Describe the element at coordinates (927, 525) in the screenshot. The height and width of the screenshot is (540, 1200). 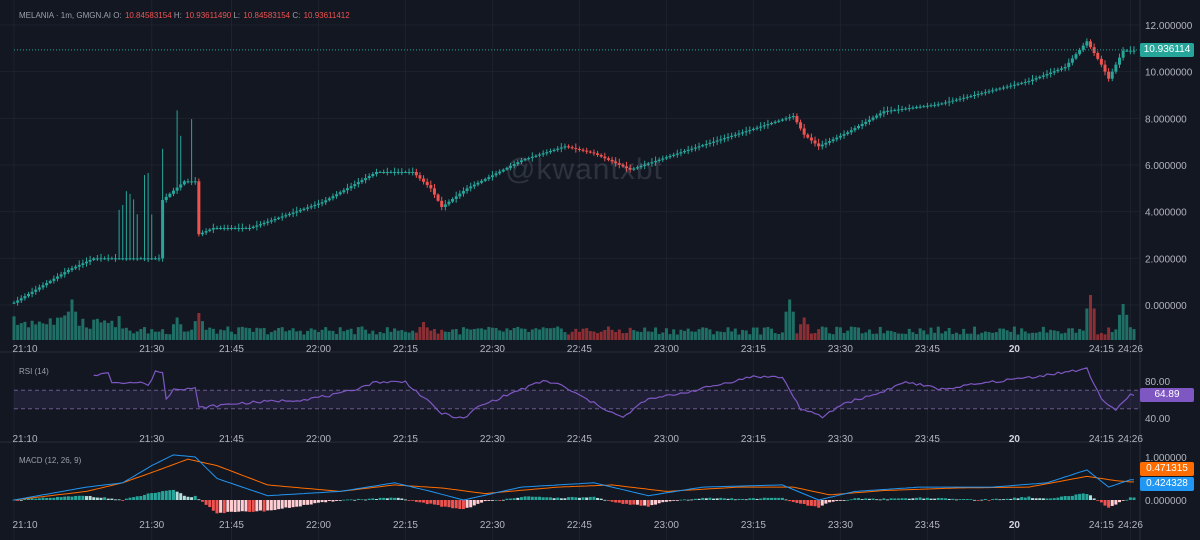
I see `macd-time-label: 23:45` at that location.